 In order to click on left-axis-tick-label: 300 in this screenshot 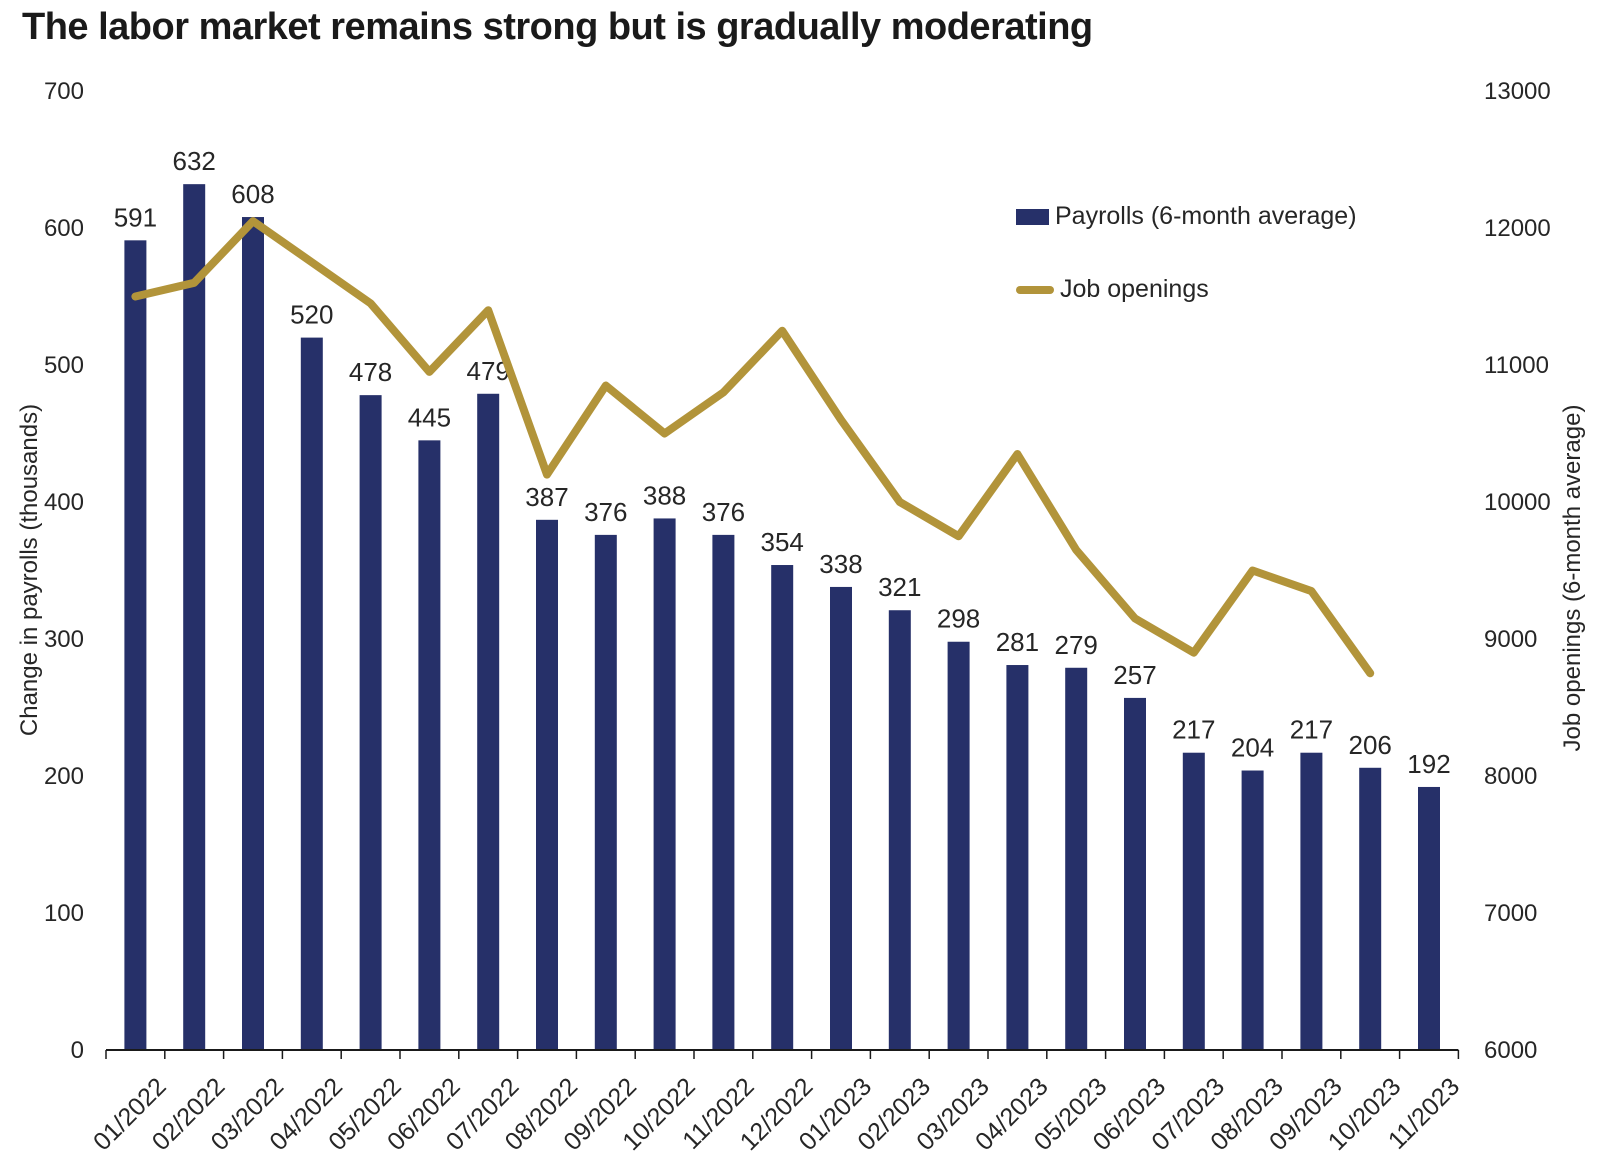, I will do `click(64, 639)`.